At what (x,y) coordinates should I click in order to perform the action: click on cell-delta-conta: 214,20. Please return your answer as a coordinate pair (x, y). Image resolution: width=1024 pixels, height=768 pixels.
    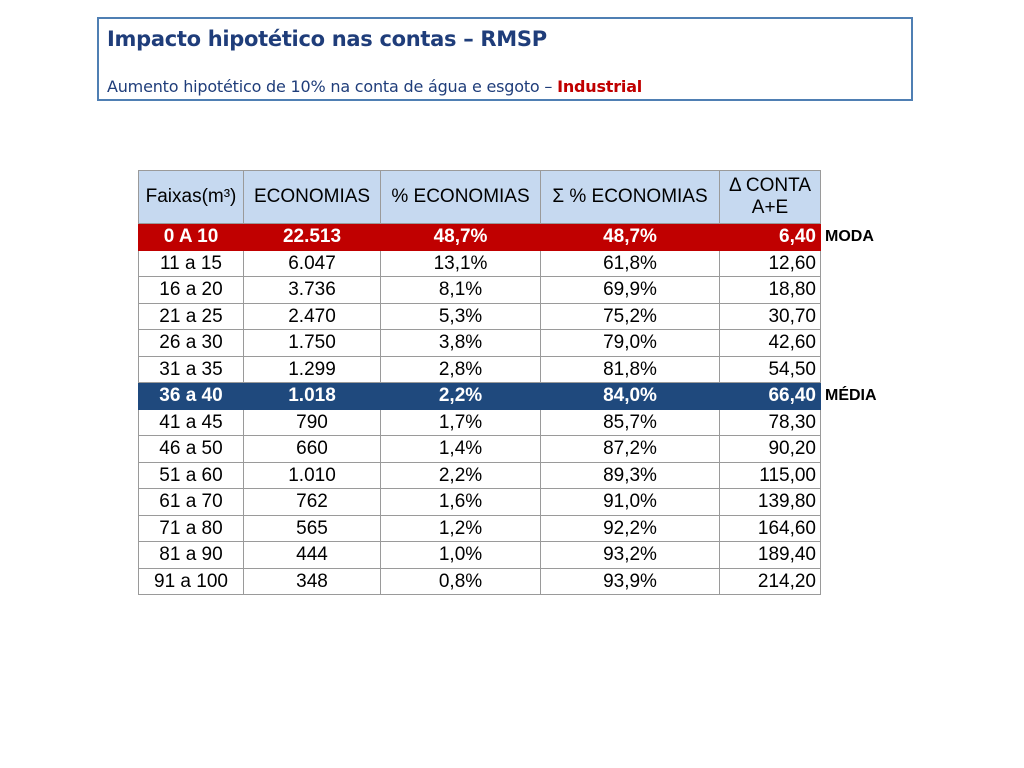
    Looking at the image, I should click on (770, 581).